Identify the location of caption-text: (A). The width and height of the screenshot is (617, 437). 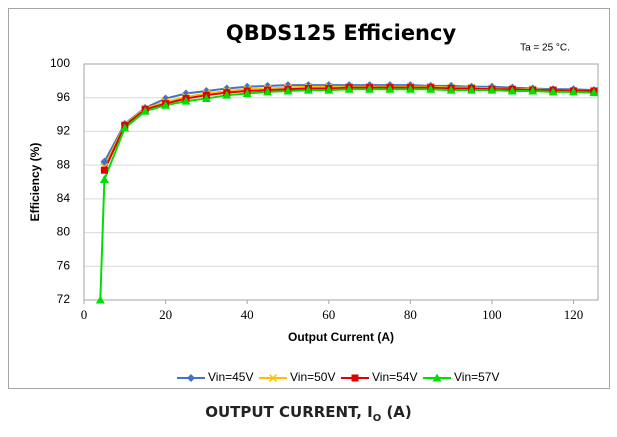
(396, 412).